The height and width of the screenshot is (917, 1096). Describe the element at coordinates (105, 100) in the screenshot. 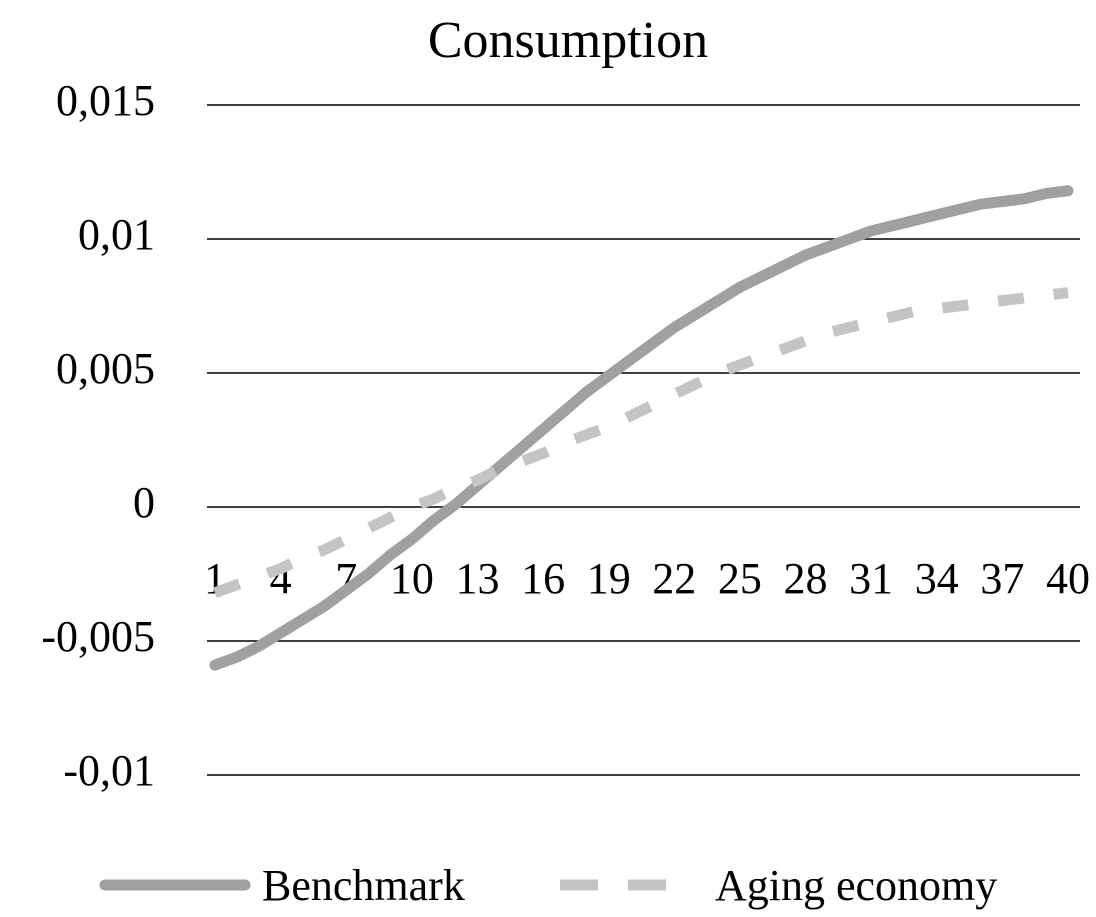

I see `y-tick-label: 0,015` at that location.